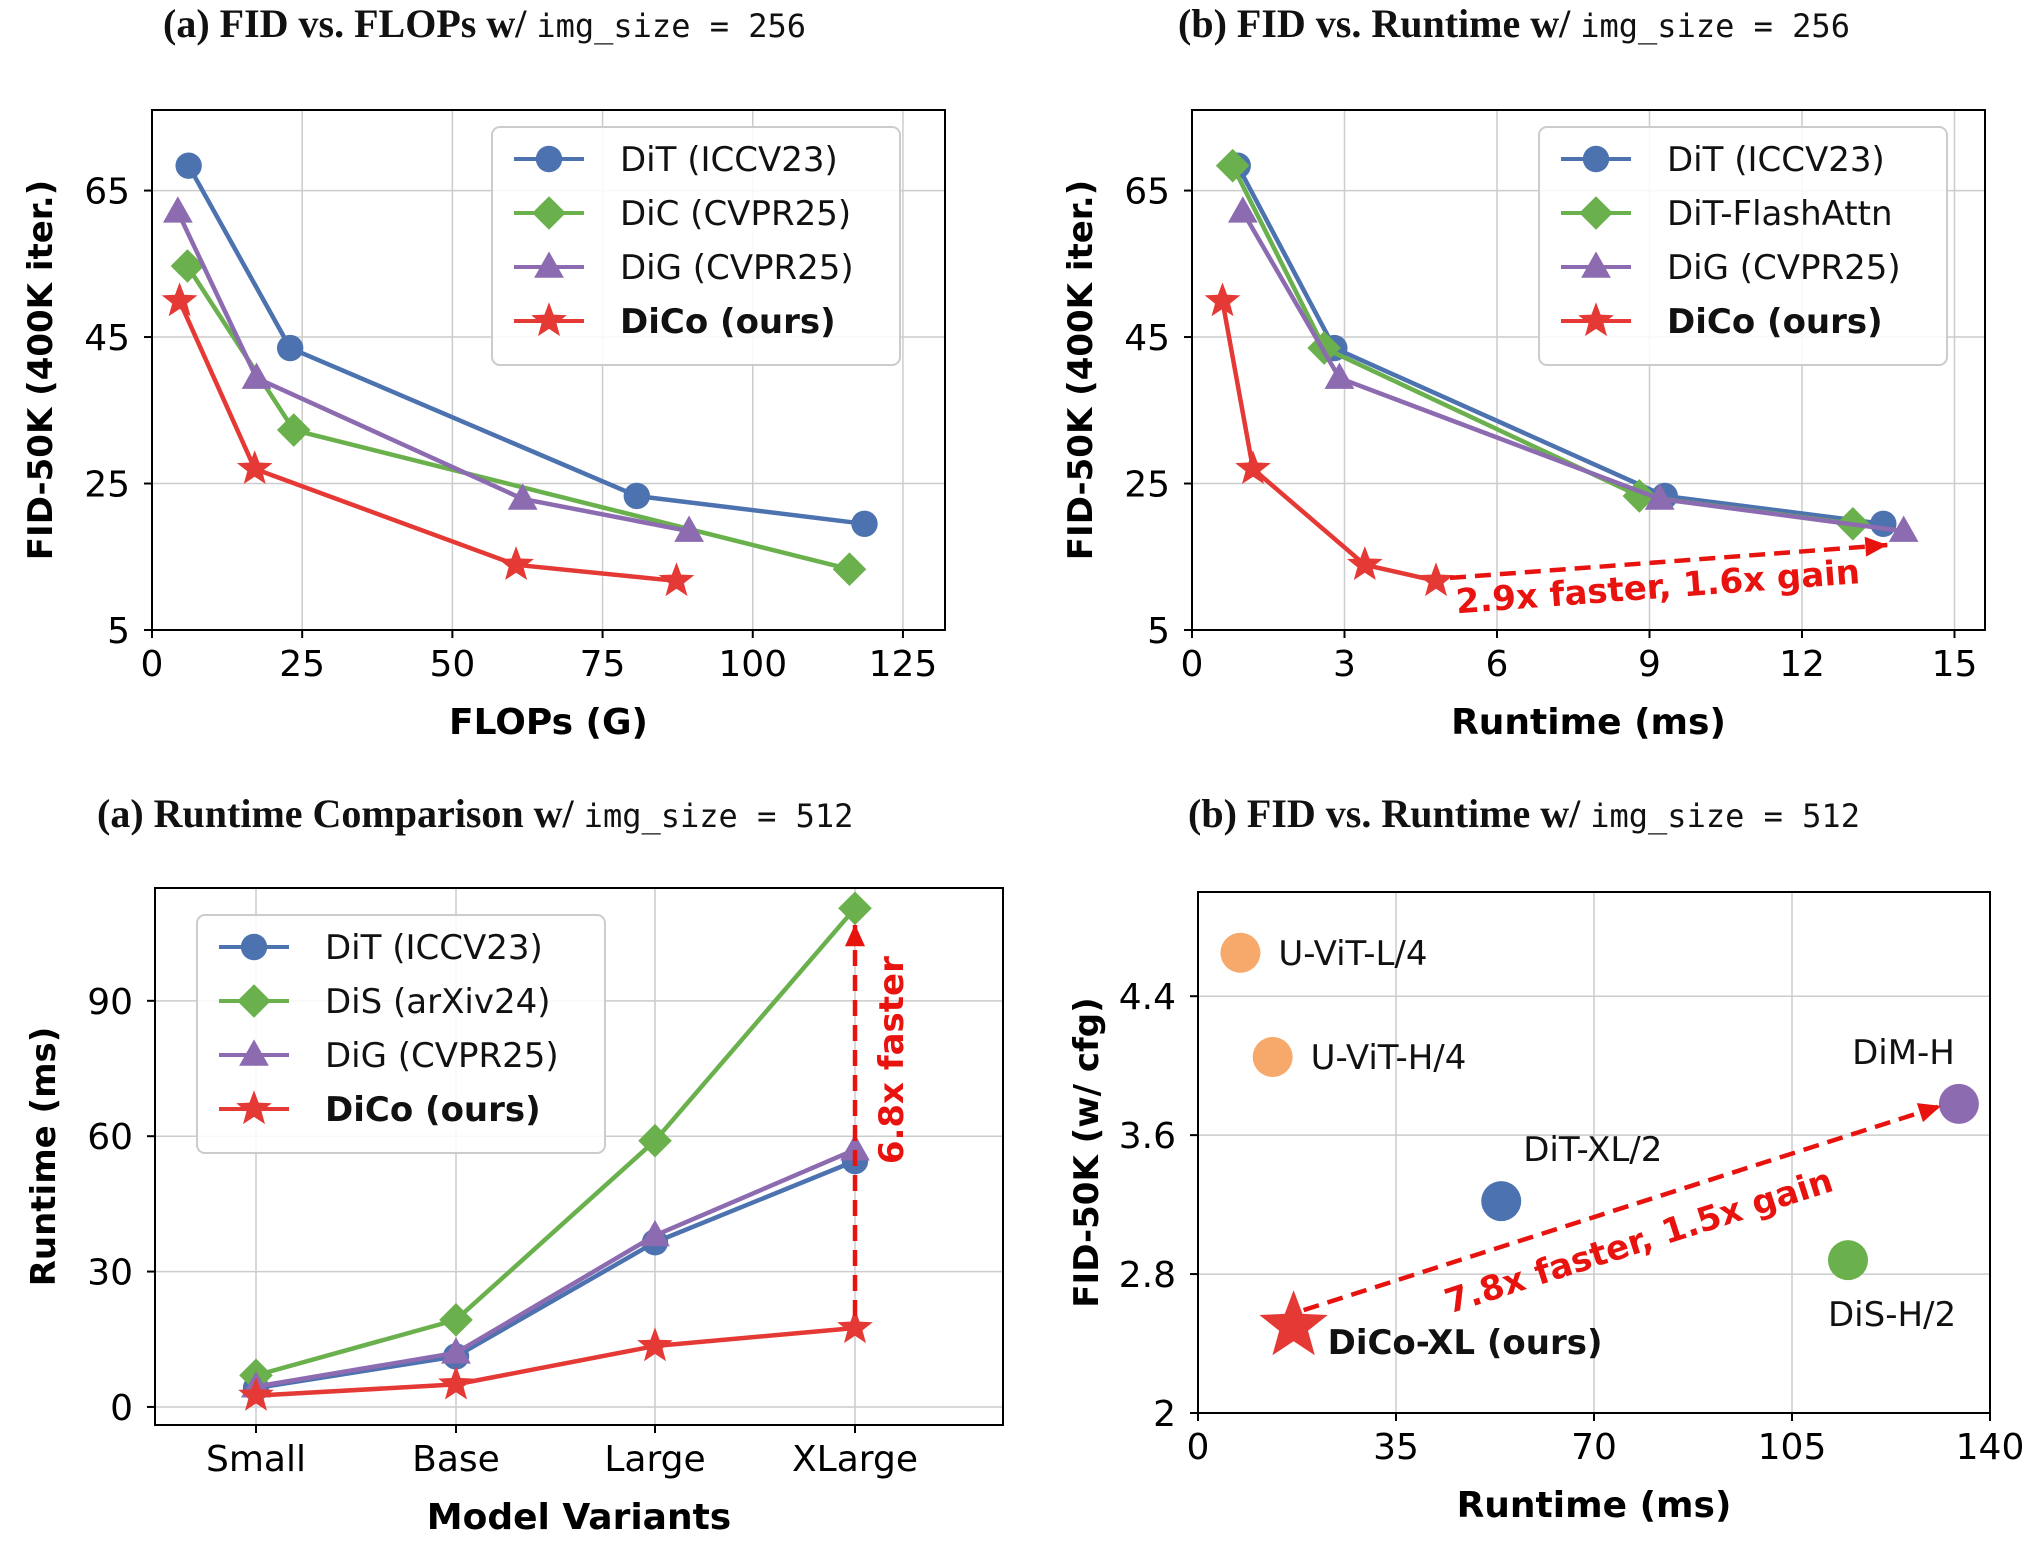 Image resolution: width=2035 pixels, height=1545 pixels. Describe the element at coordinates (855, 908) in the screenshot. I see `data-point-dis-arxiv24` at that location.